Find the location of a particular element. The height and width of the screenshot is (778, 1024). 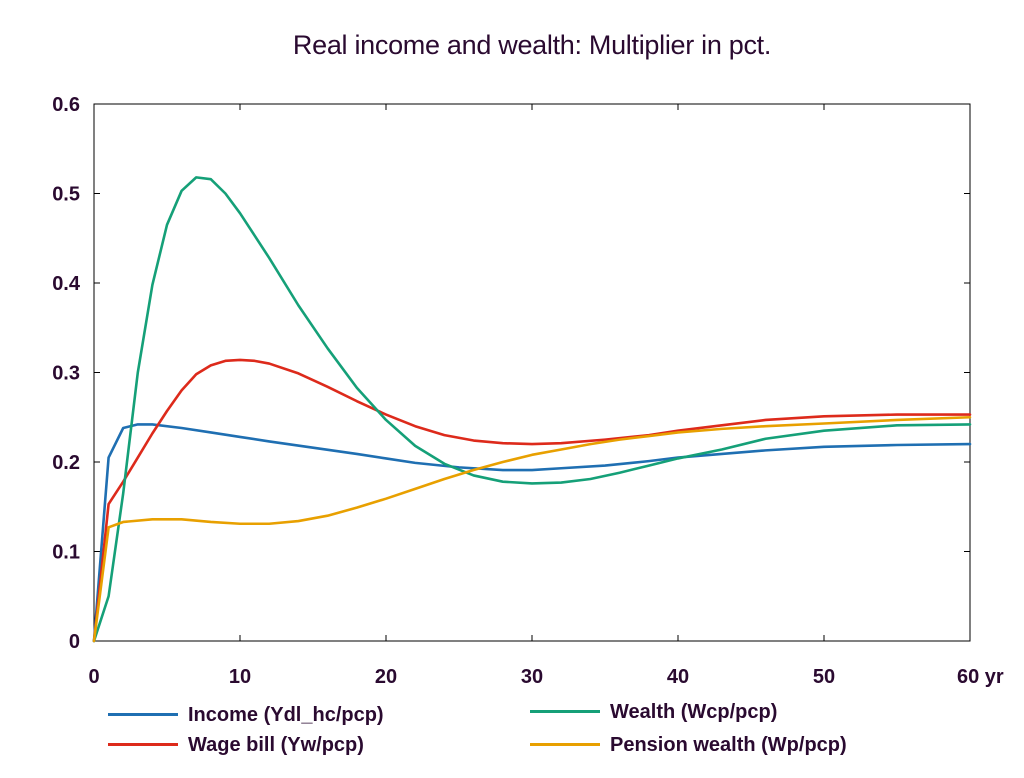

x-tick-label: 30 is located at coordinates (532, 677).